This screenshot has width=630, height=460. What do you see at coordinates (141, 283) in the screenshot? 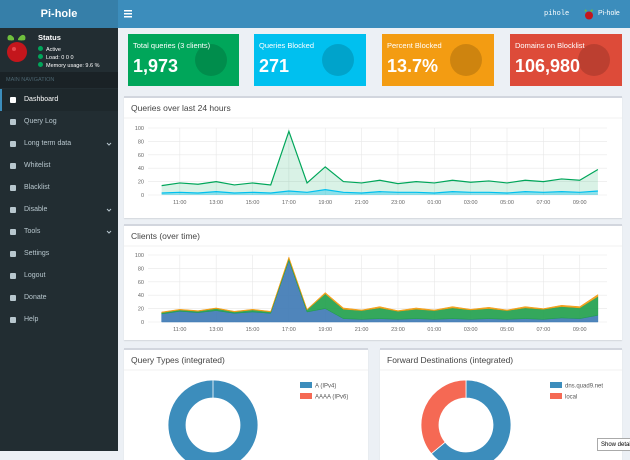
I see `y-tick-label: 60` at bounding box center [141, 283].